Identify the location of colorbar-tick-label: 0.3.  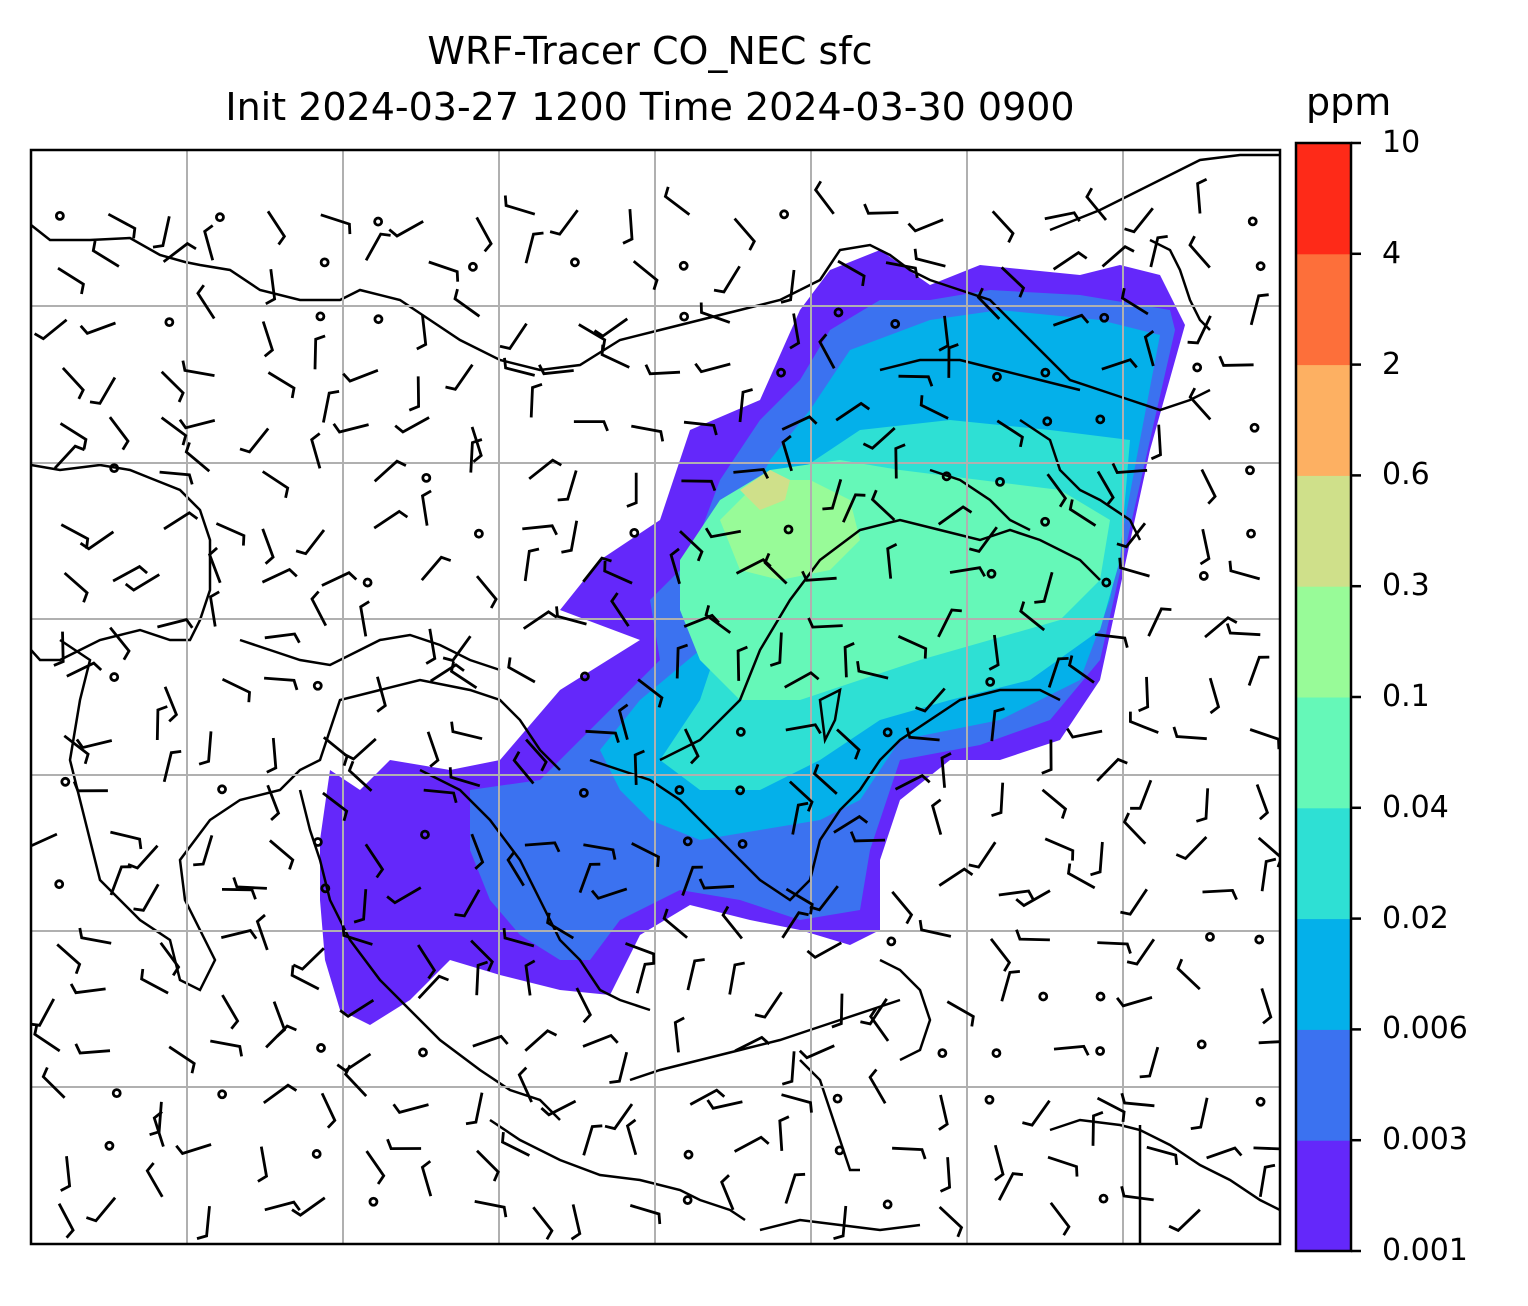
(1406, 586).